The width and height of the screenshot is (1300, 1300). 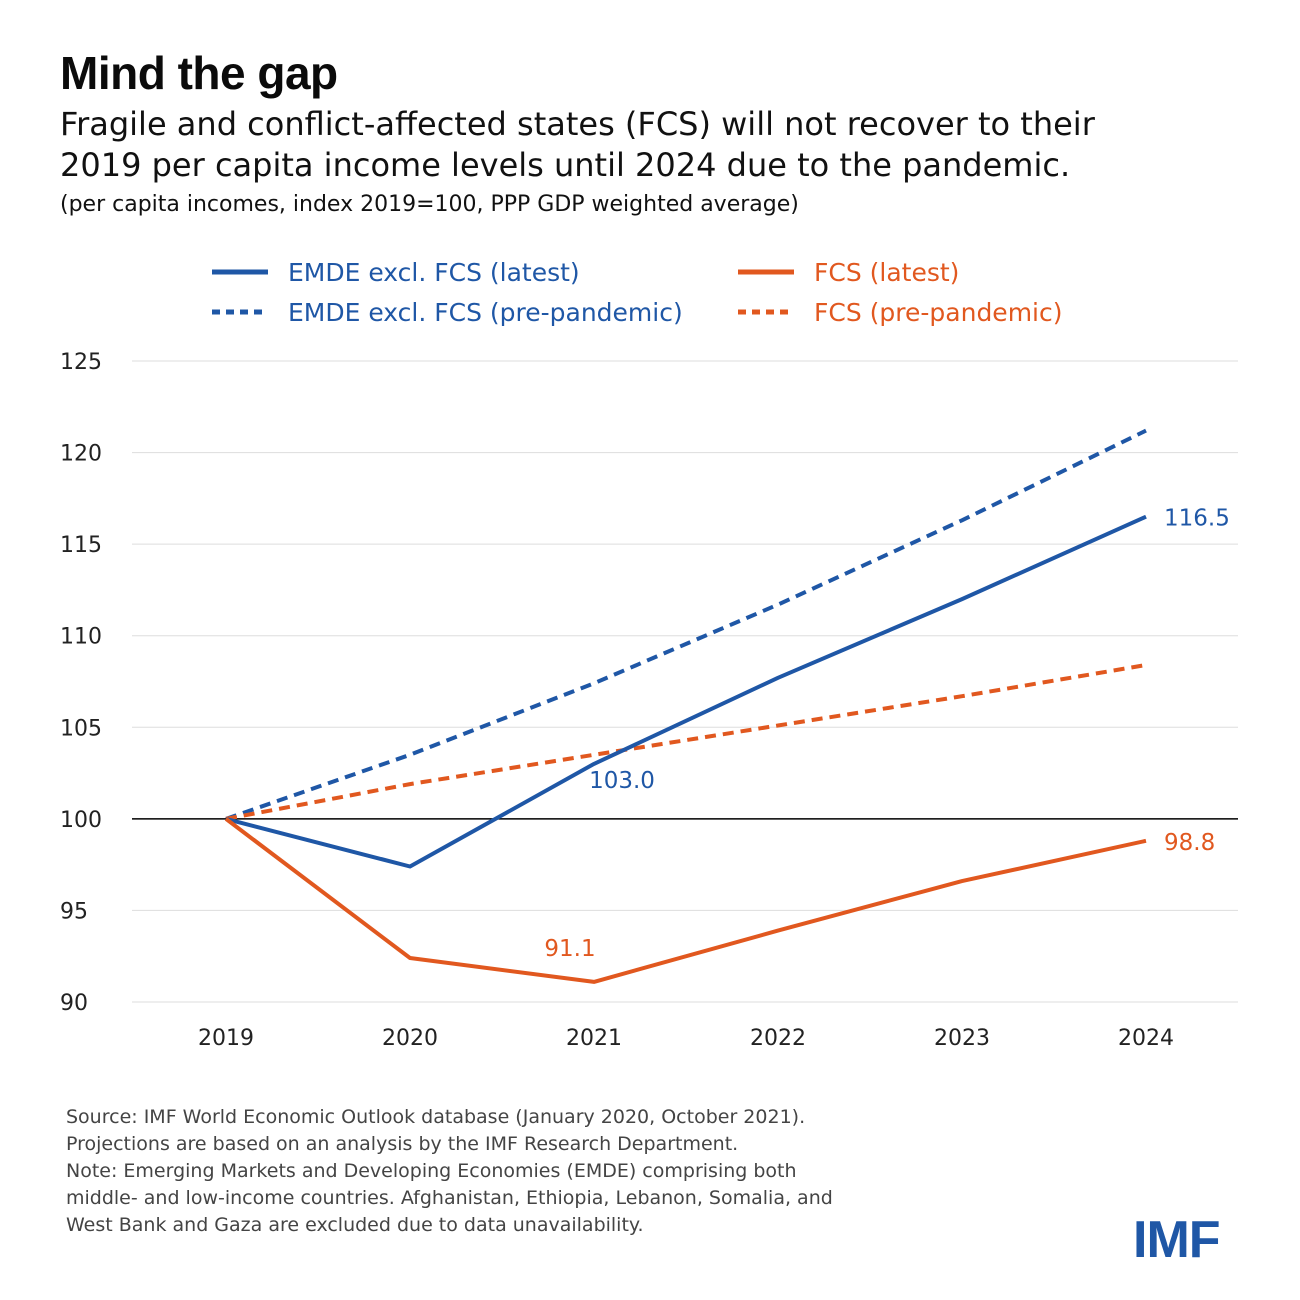 I want to click on x-tick-label: 2022, so click(x=778, y=1038).